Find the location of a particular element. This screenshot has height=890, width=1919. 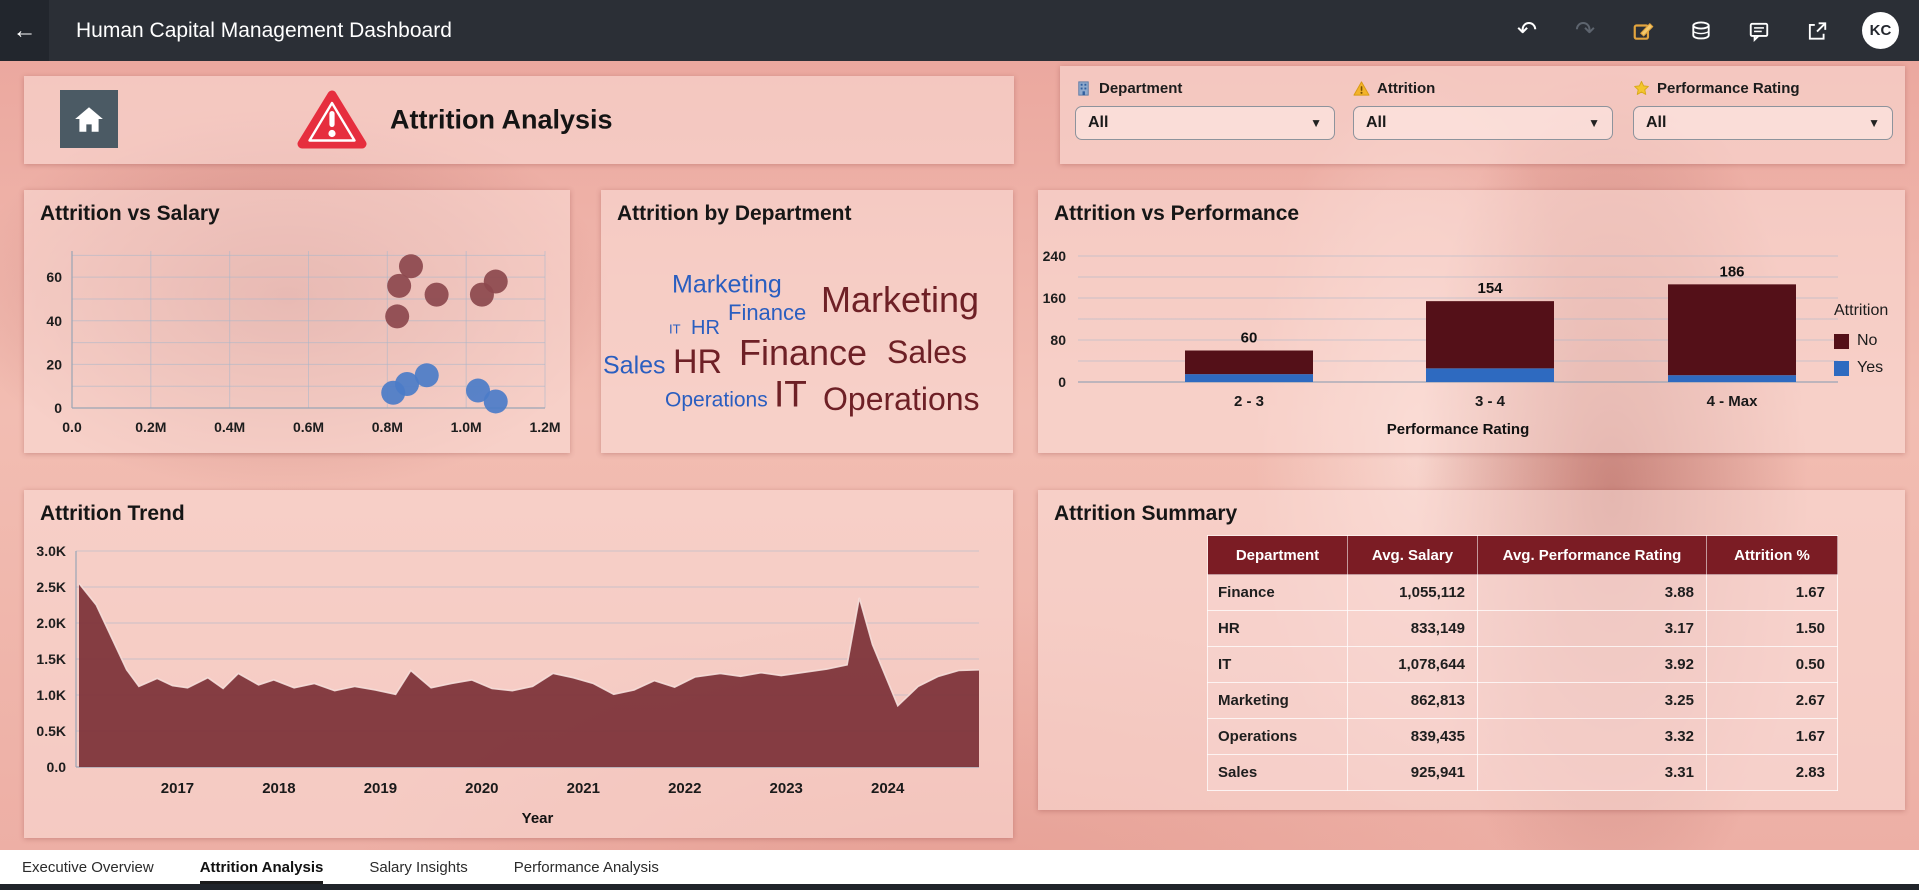

tab-executive-overview: Executive Overview is located at coordinates (88, 867).